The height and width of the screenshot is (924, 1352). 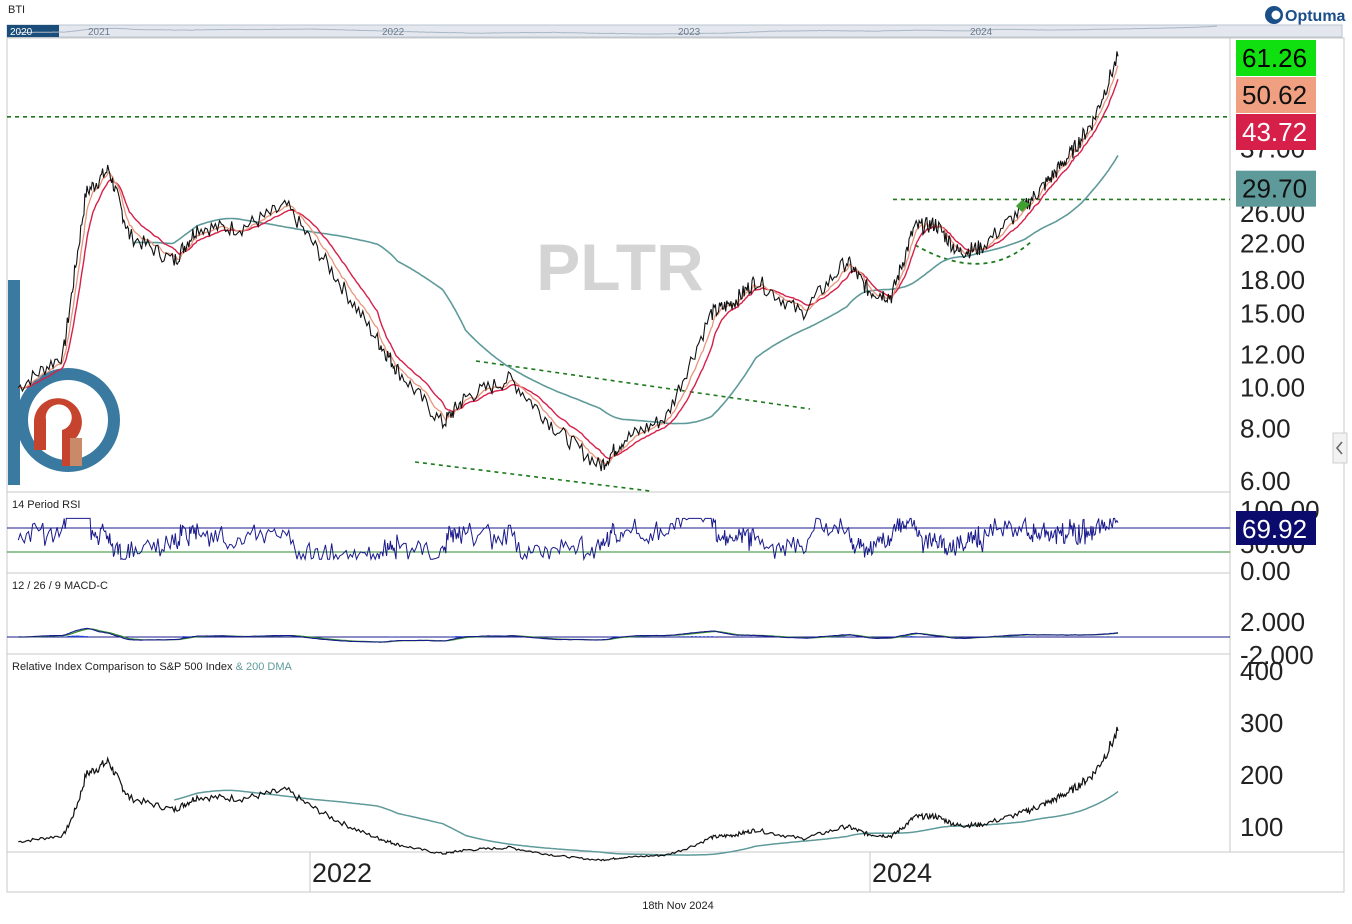 I want to click on macd-axis: 2.000 -2.000, so click(x=1277, y=638).